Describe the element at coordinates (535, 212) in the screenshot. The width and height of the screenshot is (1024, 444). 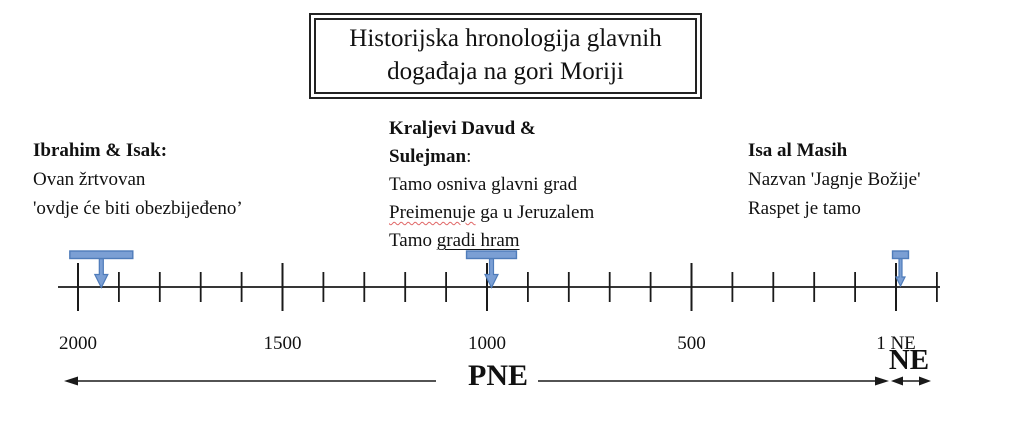
I see `text-segment: ga u Jeruzalem` at that location.